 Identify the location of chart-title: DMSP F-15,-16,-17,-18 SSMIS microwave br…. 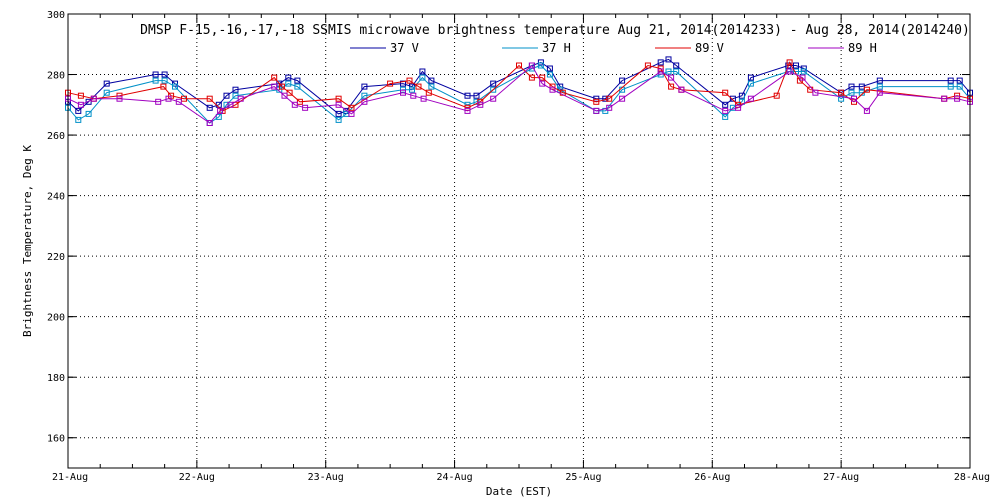
(555, 30).